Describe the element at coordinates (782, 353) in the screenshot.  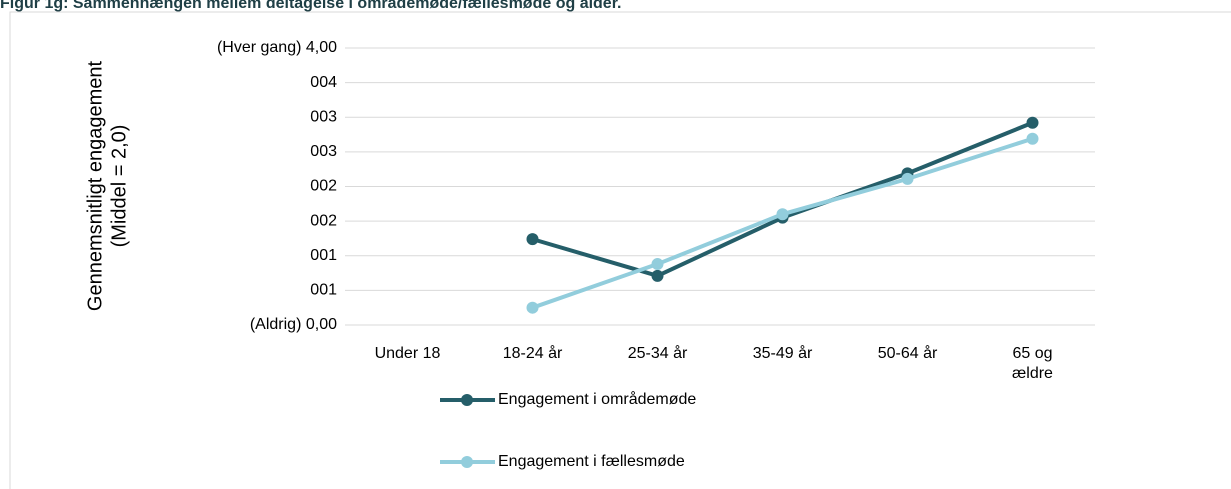
I see `x-tick-label: 35-49 år` at that location.